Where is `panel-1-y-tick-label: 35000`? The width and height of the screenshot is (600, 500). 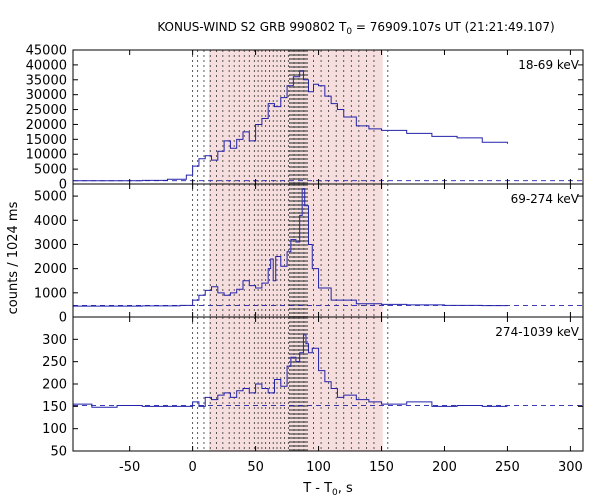
panel-1-y-tick-label: 35000 is located at coordinates (46, 80).